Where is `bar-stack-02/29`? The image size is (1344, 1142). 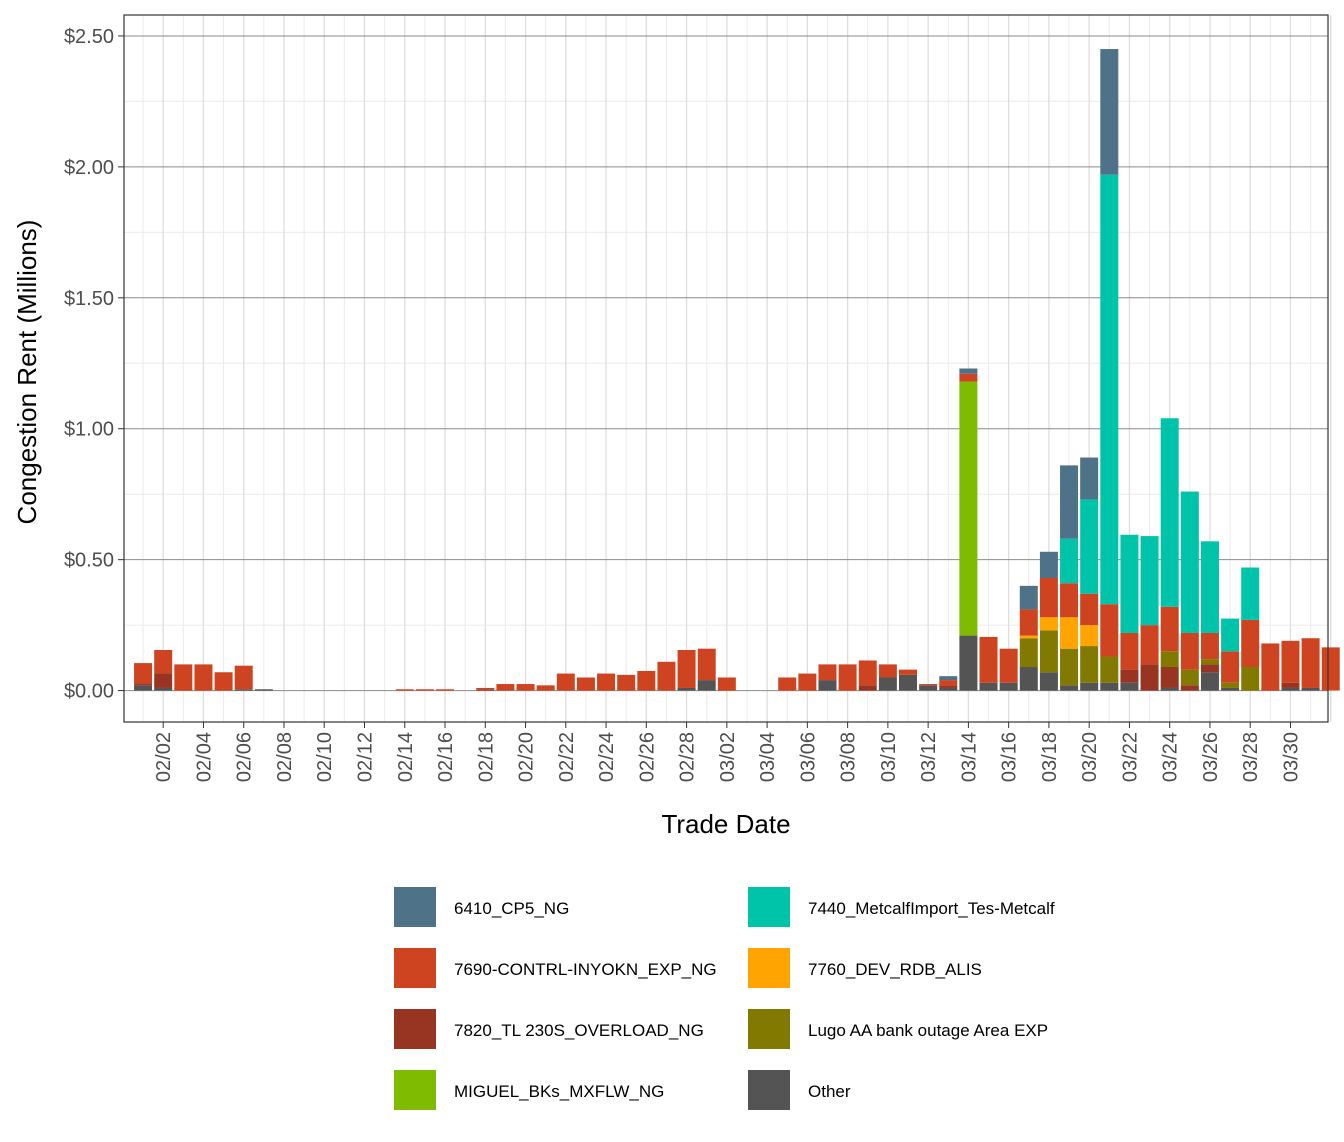 bar-stack-02/29 is located at coordinates (706, 669).